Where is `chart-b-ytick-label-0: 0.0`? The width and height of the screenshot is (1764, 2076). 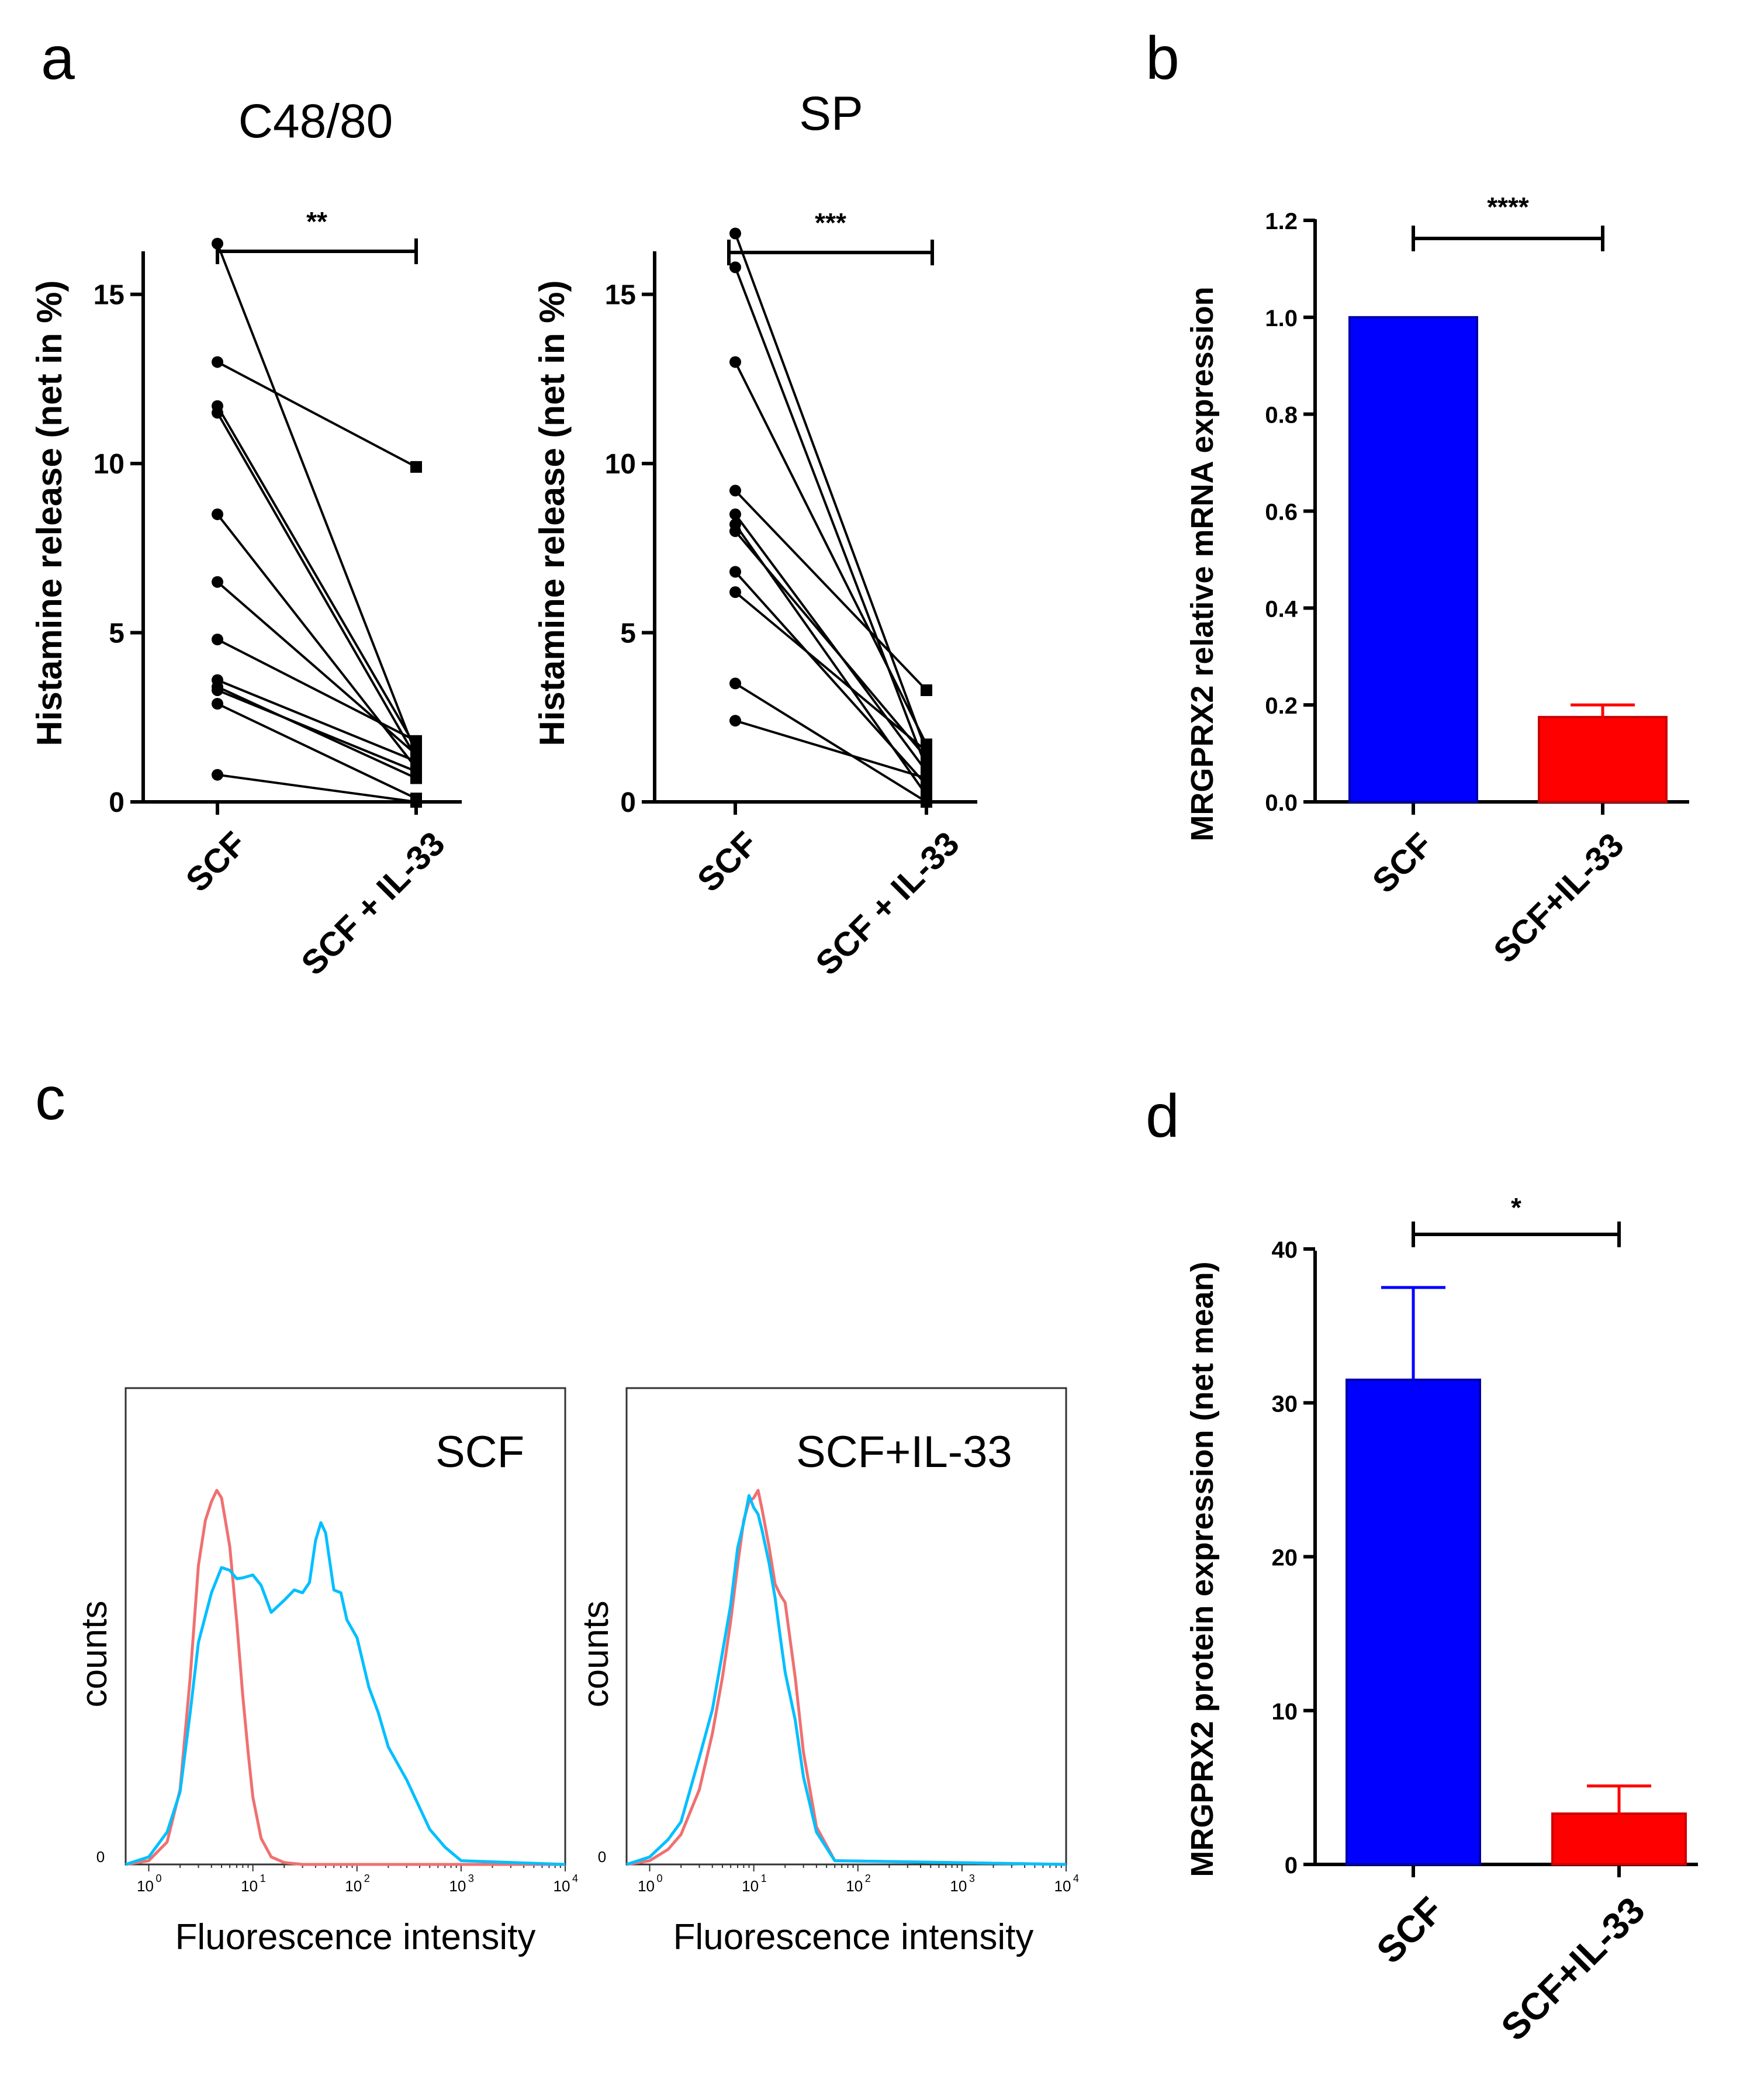
chart-b-ytick-label-0: 0.0 is located at coordinates (1281, 803).